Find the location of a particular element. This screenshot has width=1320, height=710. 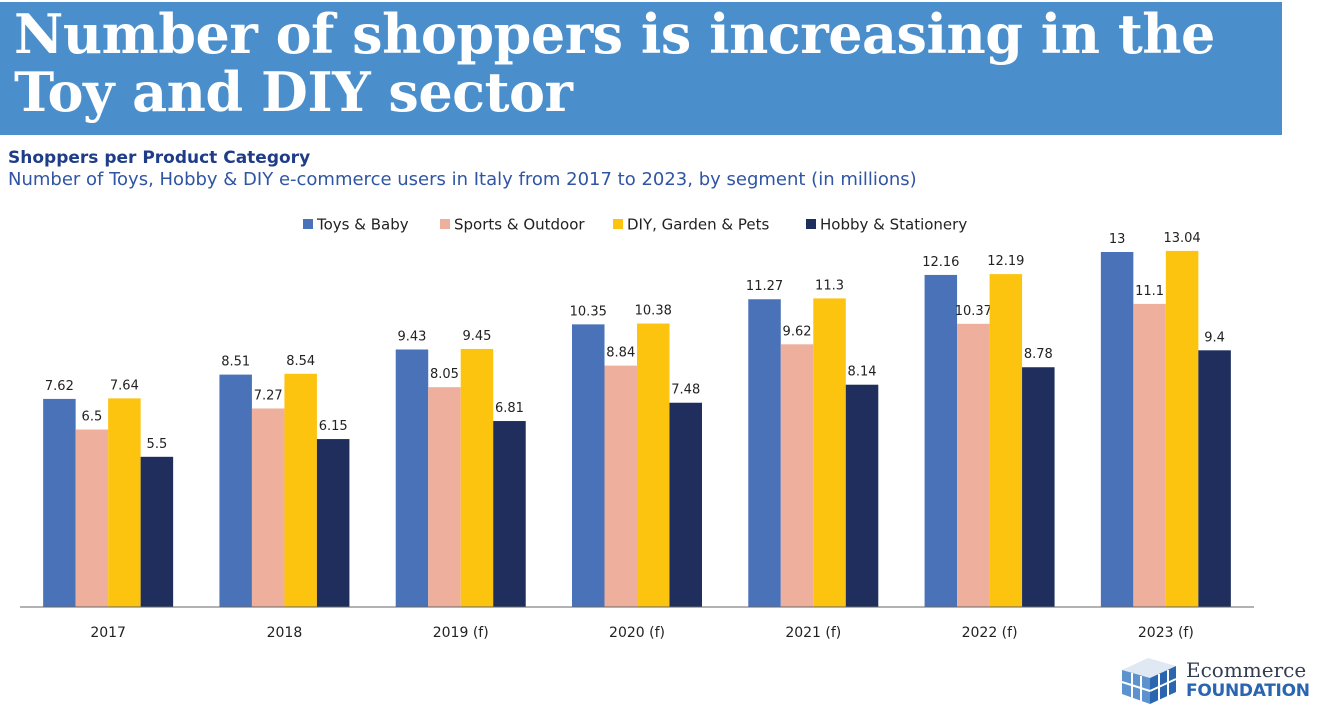

x-tick-label: 2022 (f) is located at coordinates (990, 633).